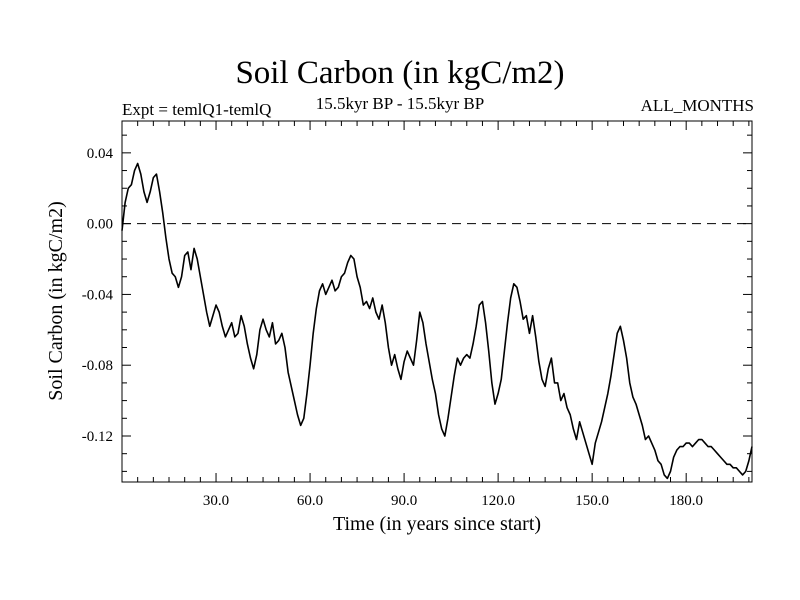 This screenshot has height=600, width=800. Describe the element at coordinates (56, 300) in the screenshot. I see `y-axis-label: Soil Carbon (in kgC/m2)` at that location.